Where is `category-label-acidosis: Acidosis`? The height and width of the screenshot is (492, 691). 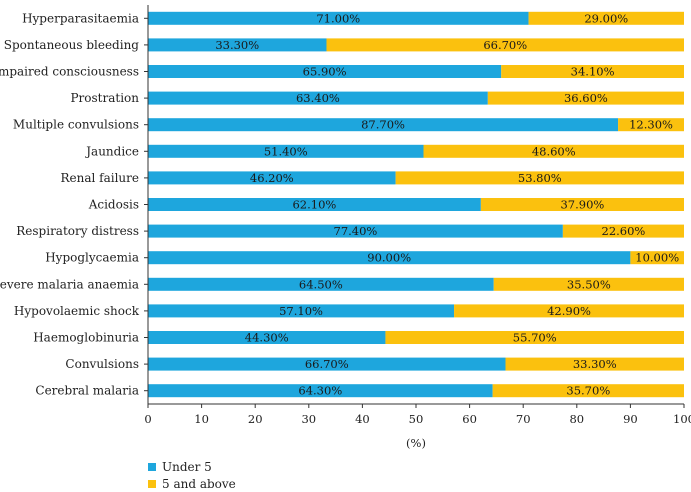
category-label-acidosis: Acidosis is located at coordinates (113, 205).